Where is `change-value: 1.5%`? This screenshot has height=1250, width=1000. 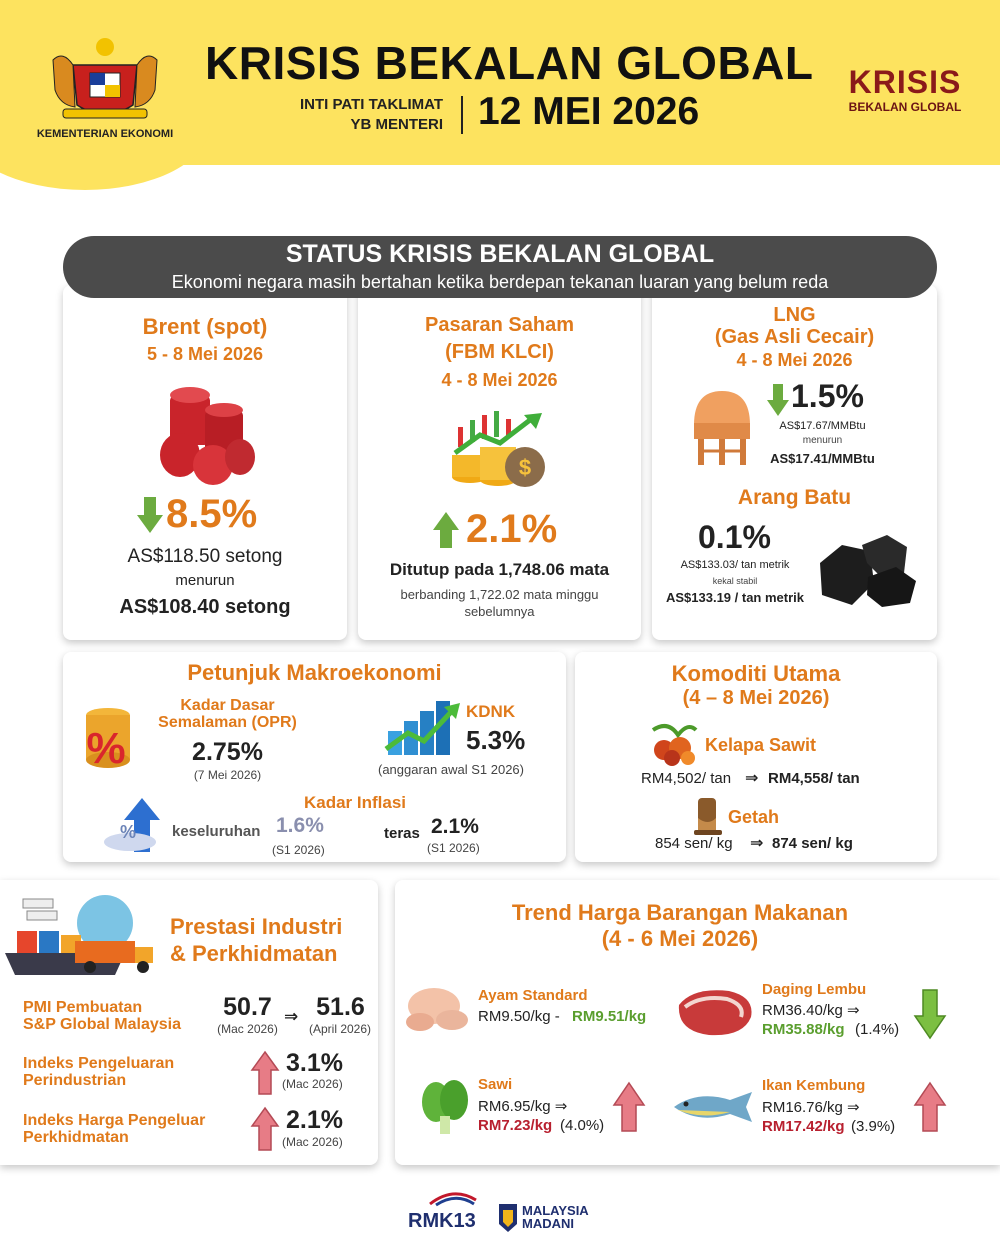
change-value: 1.5% is located at coordinates (827, 396).